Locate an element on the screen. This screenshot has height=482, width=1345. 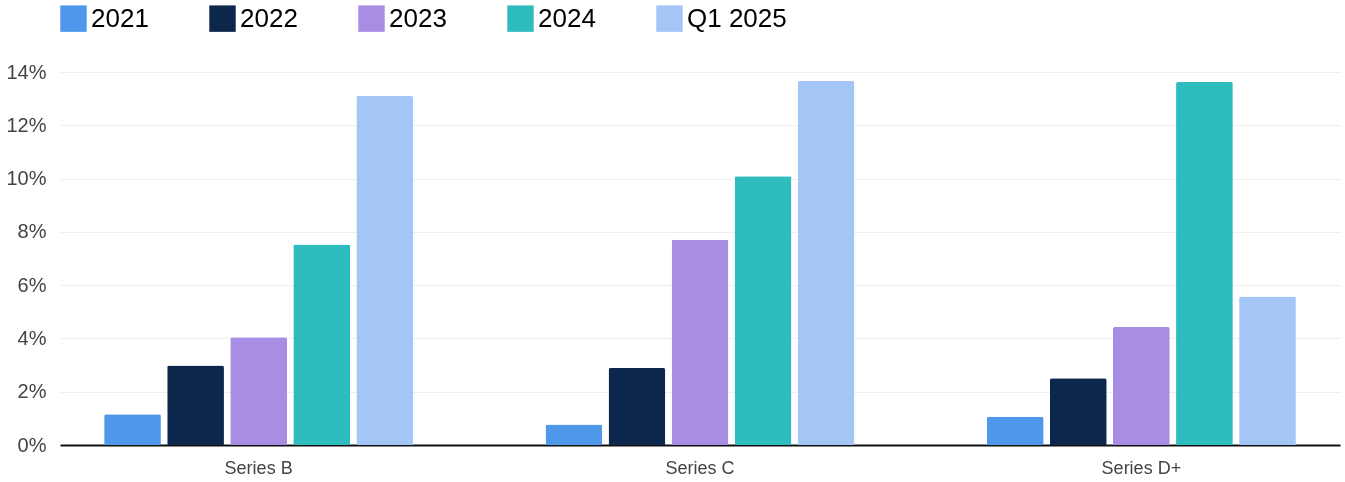
legend-label: Q1 2025 is located at coordinates (737, 17).